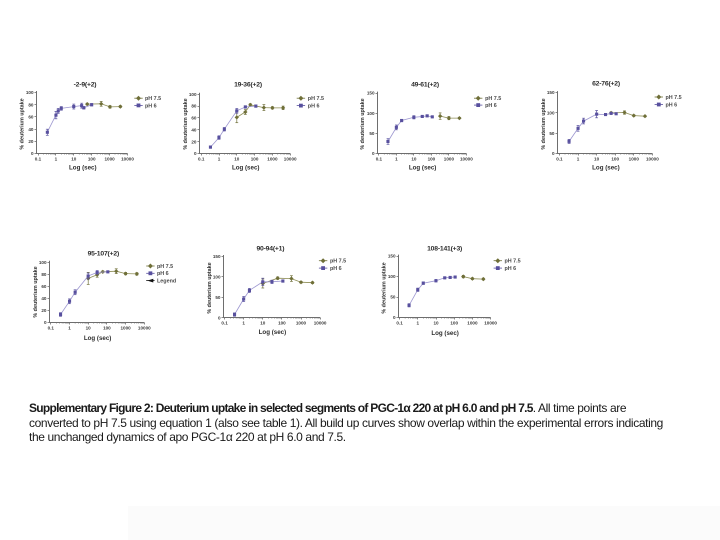  What do you see at coordinates (248, 84) in the screenshot?
I see `svg-text: 19-36(+2)` at bounding box center [248, 84].